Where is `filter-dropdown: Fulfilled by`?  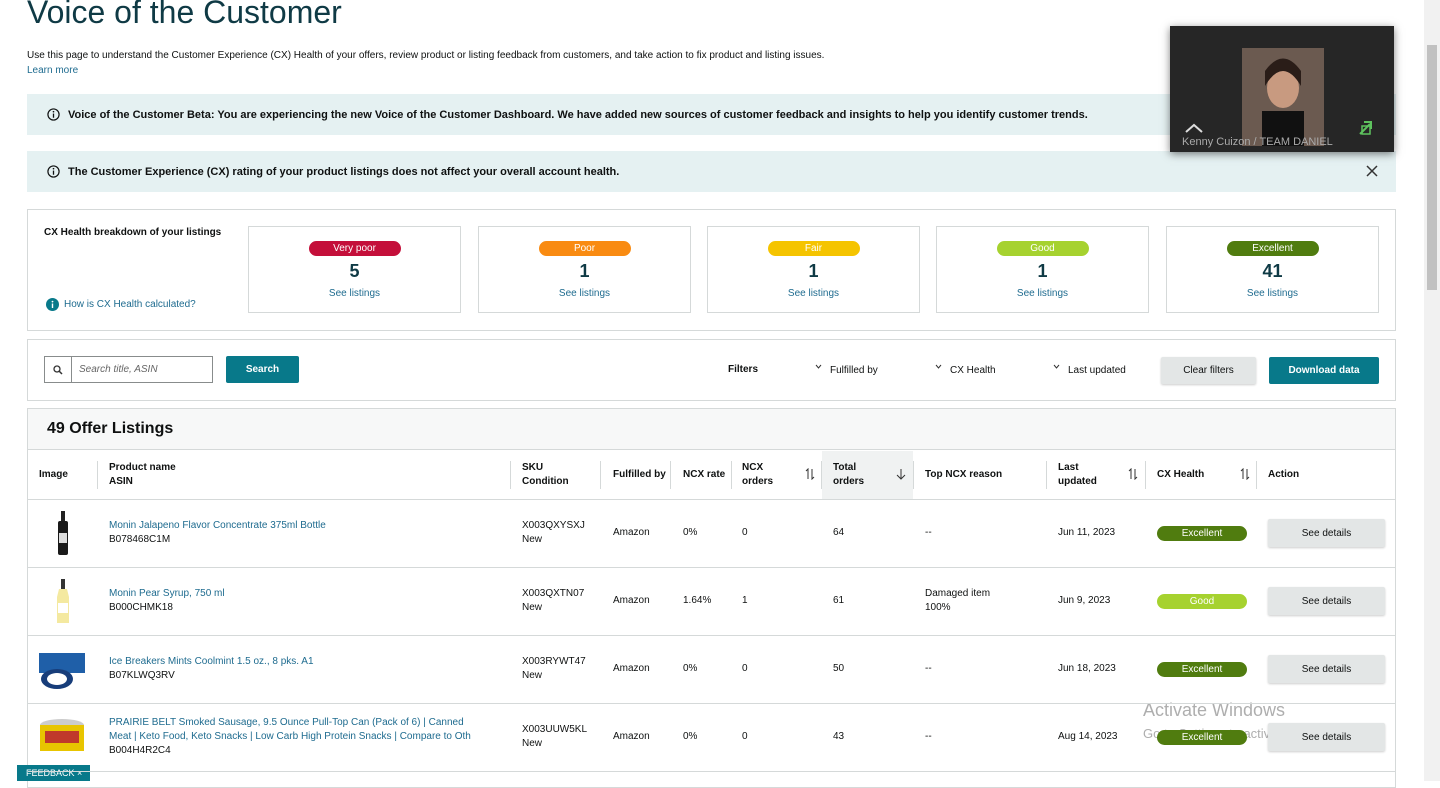 filter-dropdown: Fulfilled by is located at coordinates (846, 371).